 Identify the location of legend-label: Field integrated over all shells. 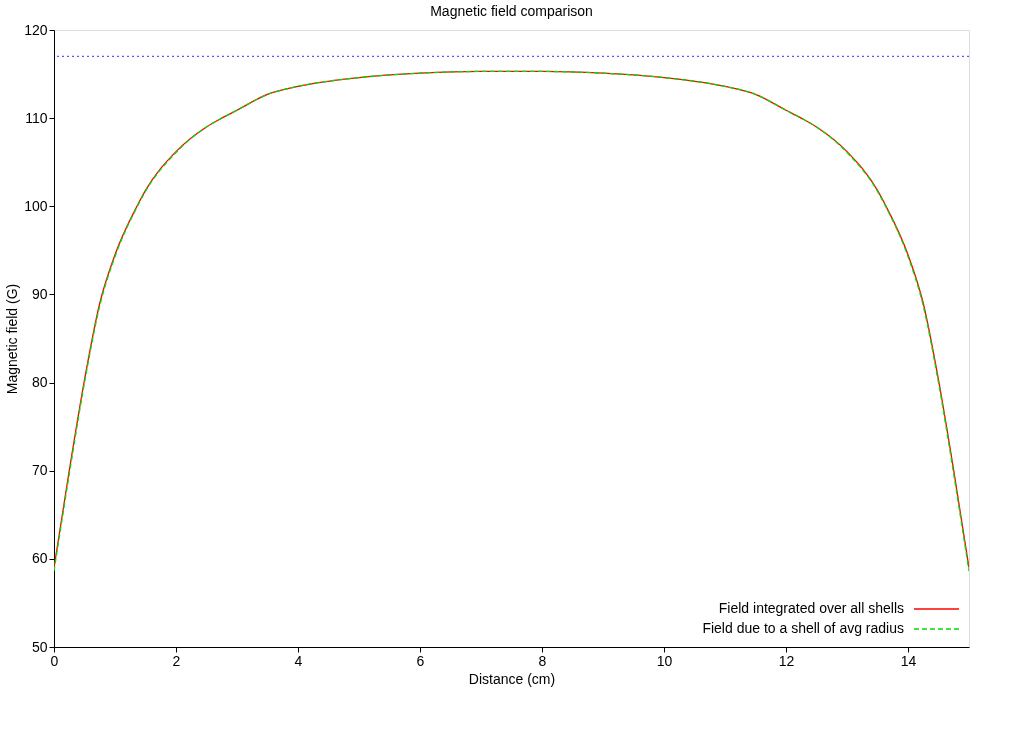
(811, 608).